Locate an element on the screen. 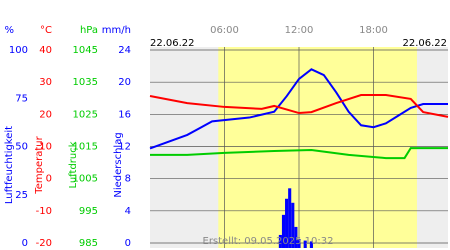 This screenshot has height=250, width=450. axis-title: Niederschlag is located at coordinates (118, 164).